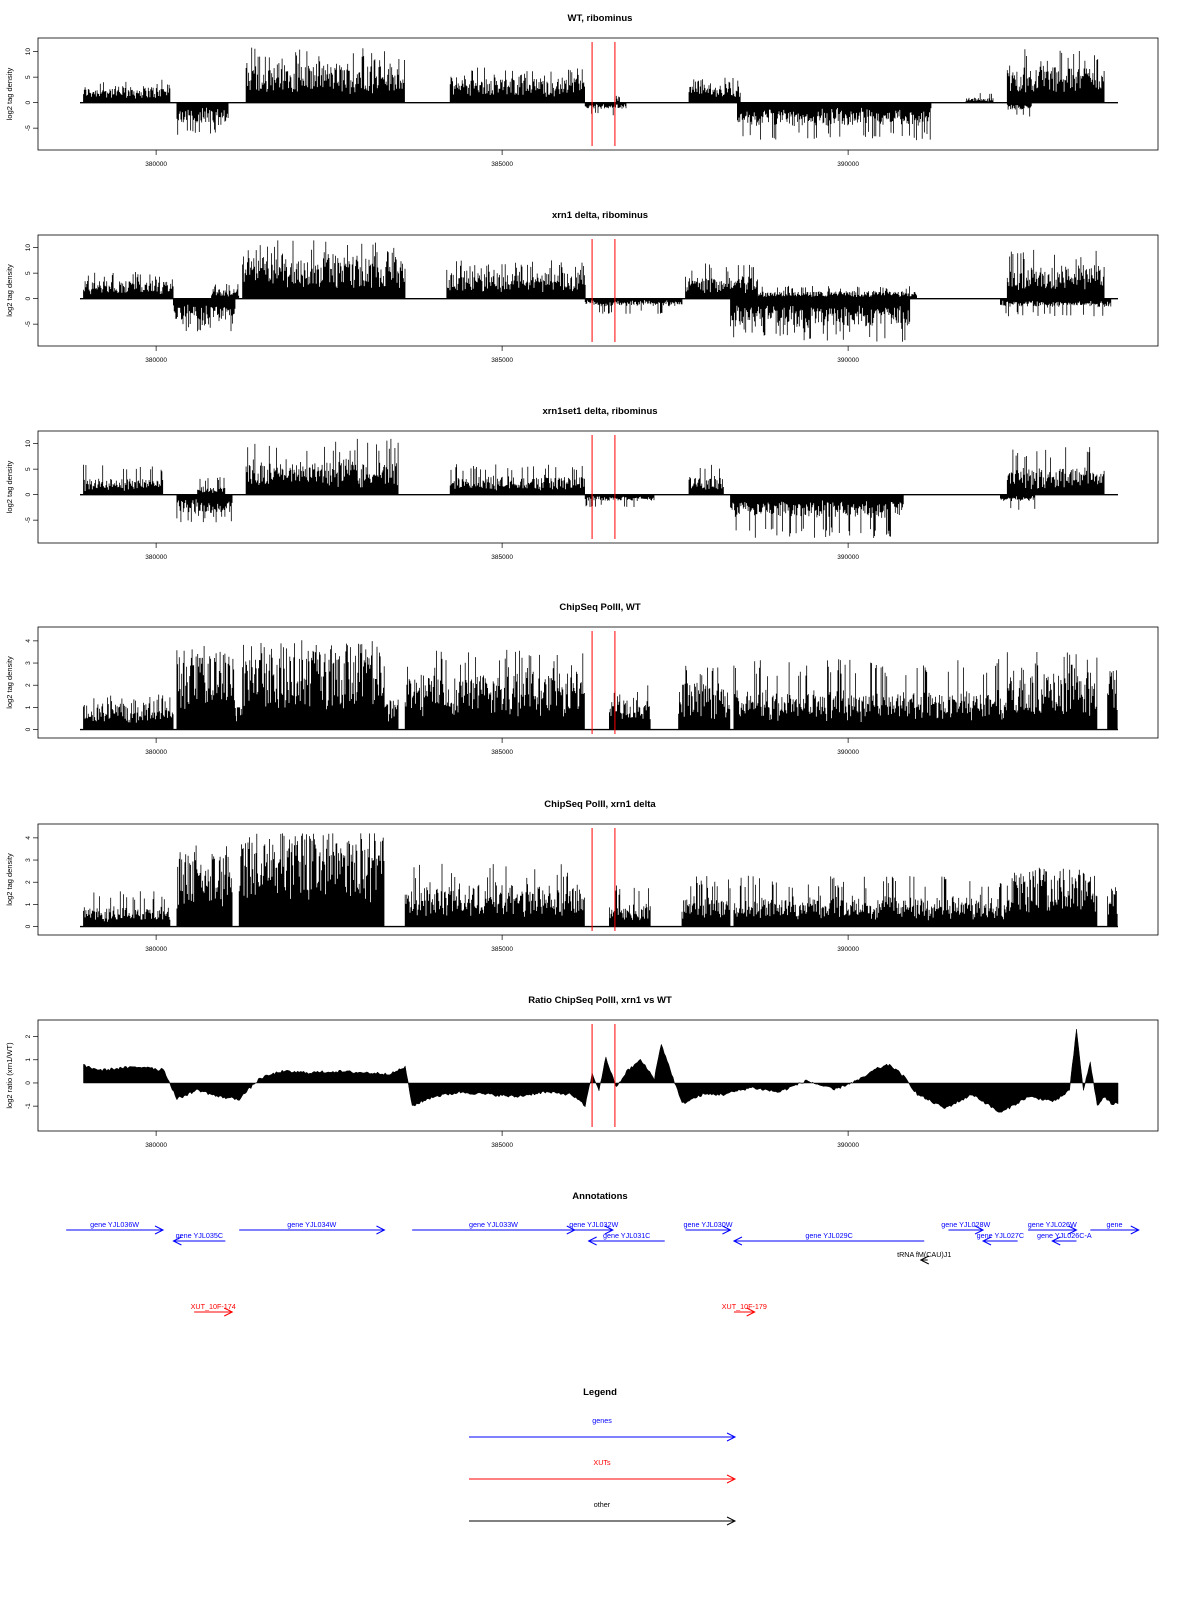 This screenshot has height=1600, width=1200. What do you see at coordinates (28, 102) in the screenshot?
I see `y-tick-label: 0` at bounding box center [28, 102].